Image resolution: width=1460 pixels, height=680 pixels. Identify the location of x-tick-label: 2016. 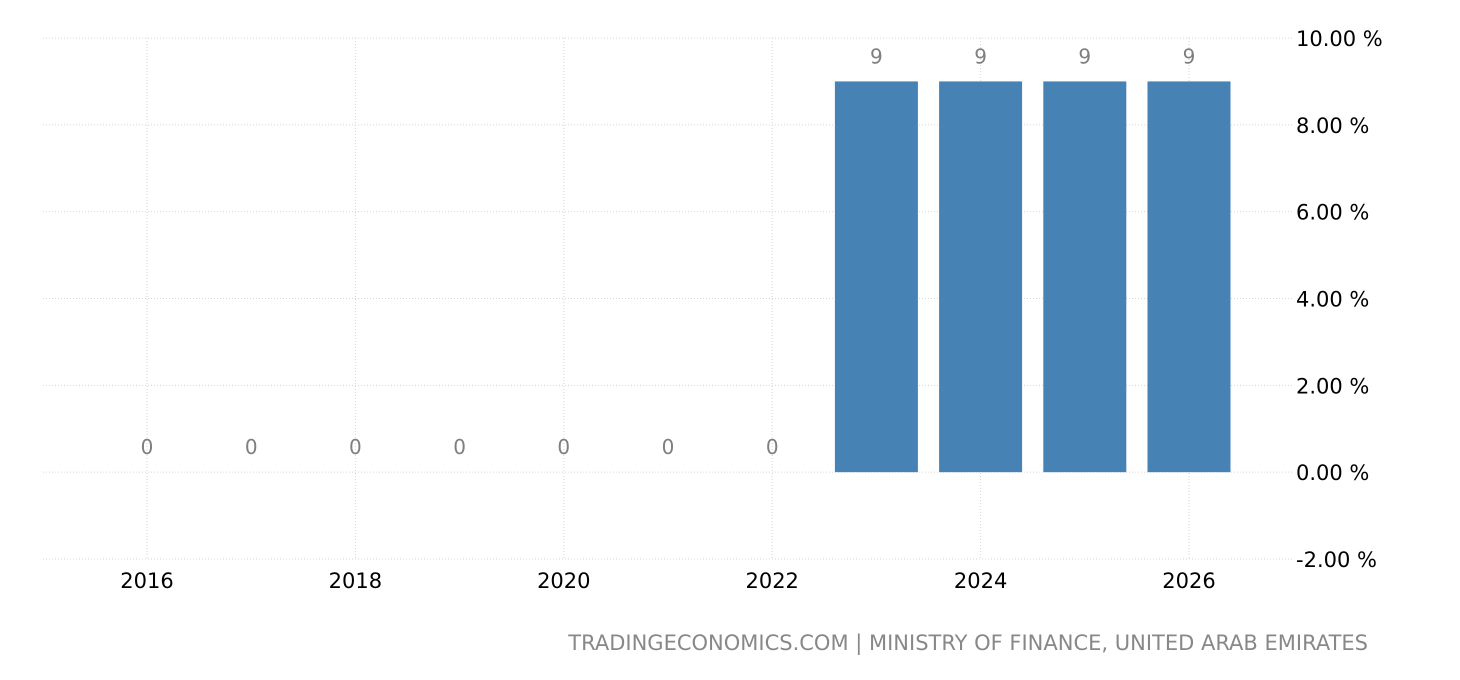
(146, 581).